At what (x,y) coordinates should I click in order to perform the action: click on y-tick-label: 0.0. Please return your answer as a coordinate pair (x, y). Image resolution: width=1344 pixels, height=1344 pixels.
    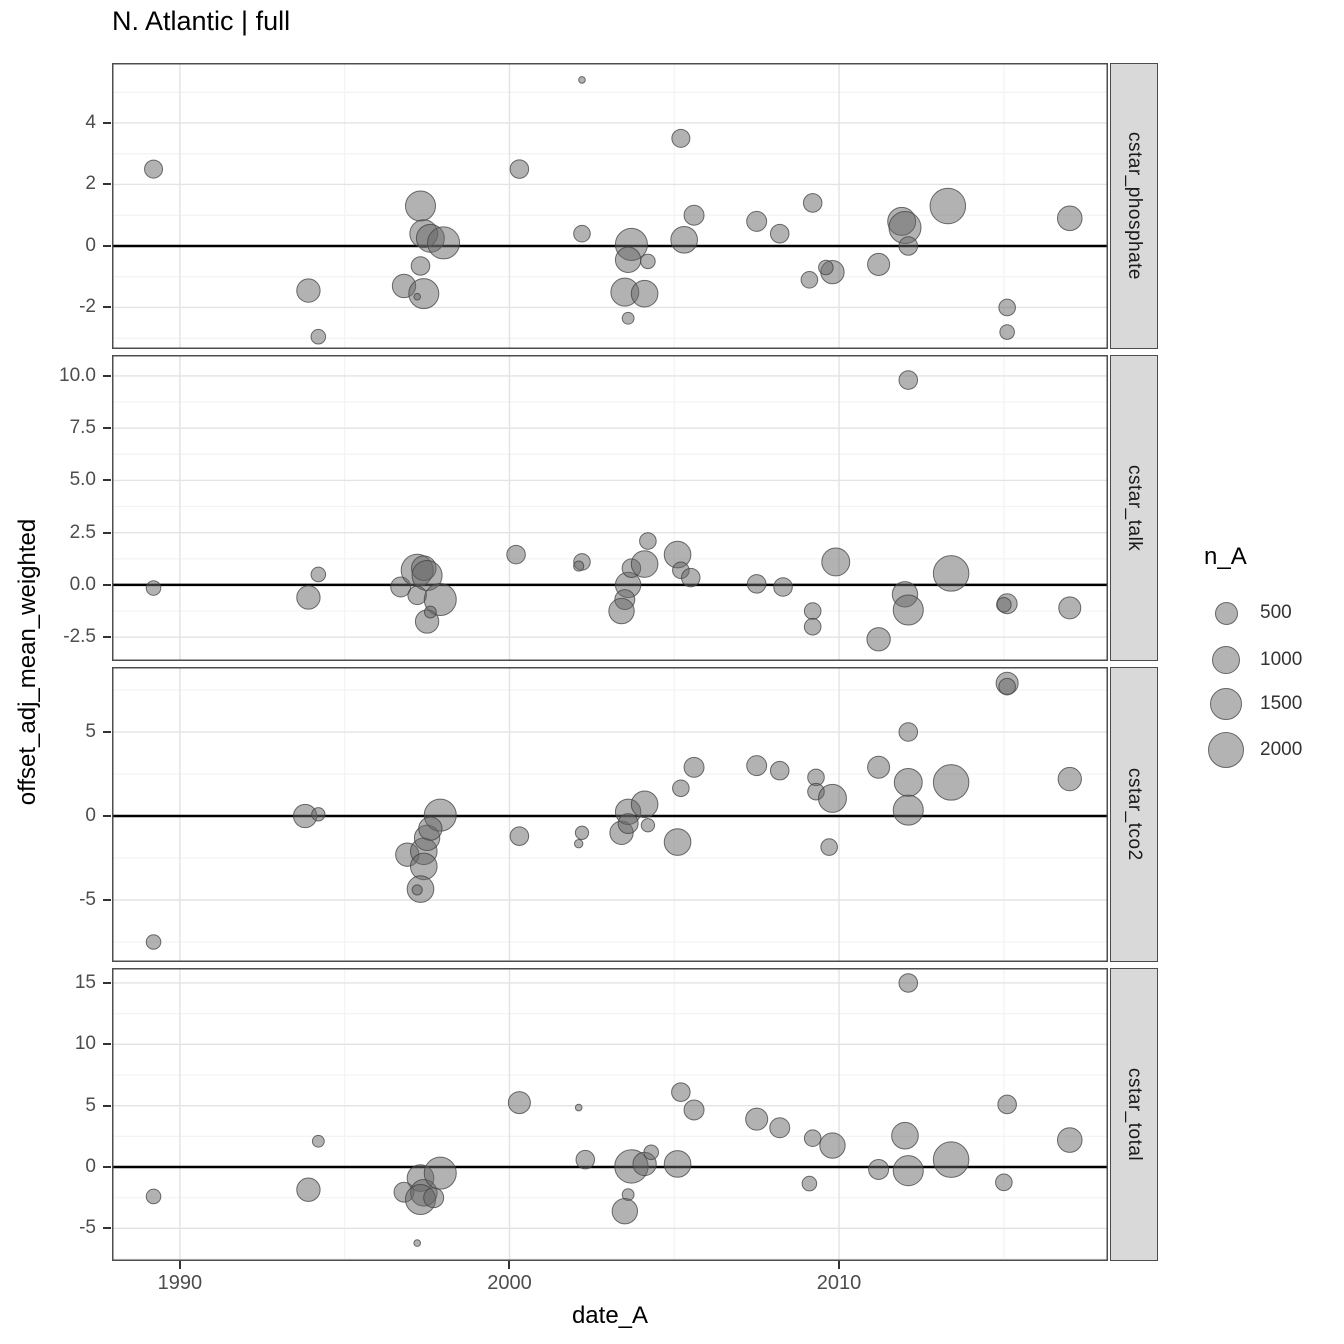
    Looking at the image, I should click on (82, 584).